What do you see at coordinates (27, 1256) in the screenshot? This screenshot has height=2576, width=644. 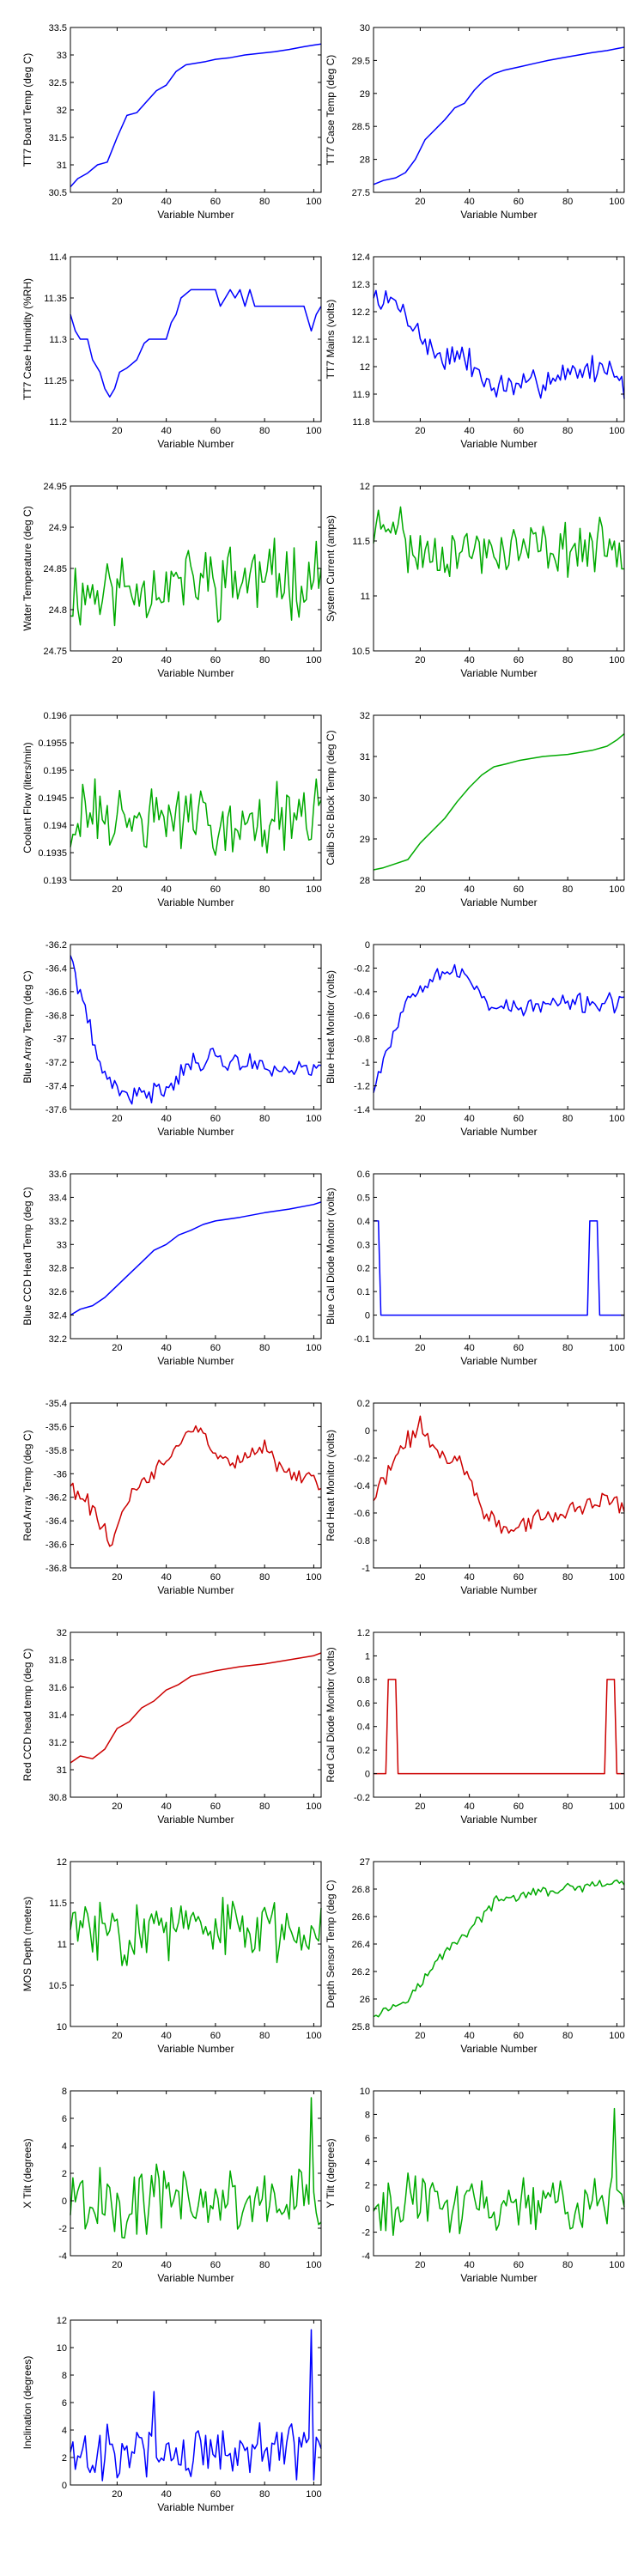 I see `y-axis-label: Blue CCD Head Temp (deg C)` at bounding box center [27, 1256].